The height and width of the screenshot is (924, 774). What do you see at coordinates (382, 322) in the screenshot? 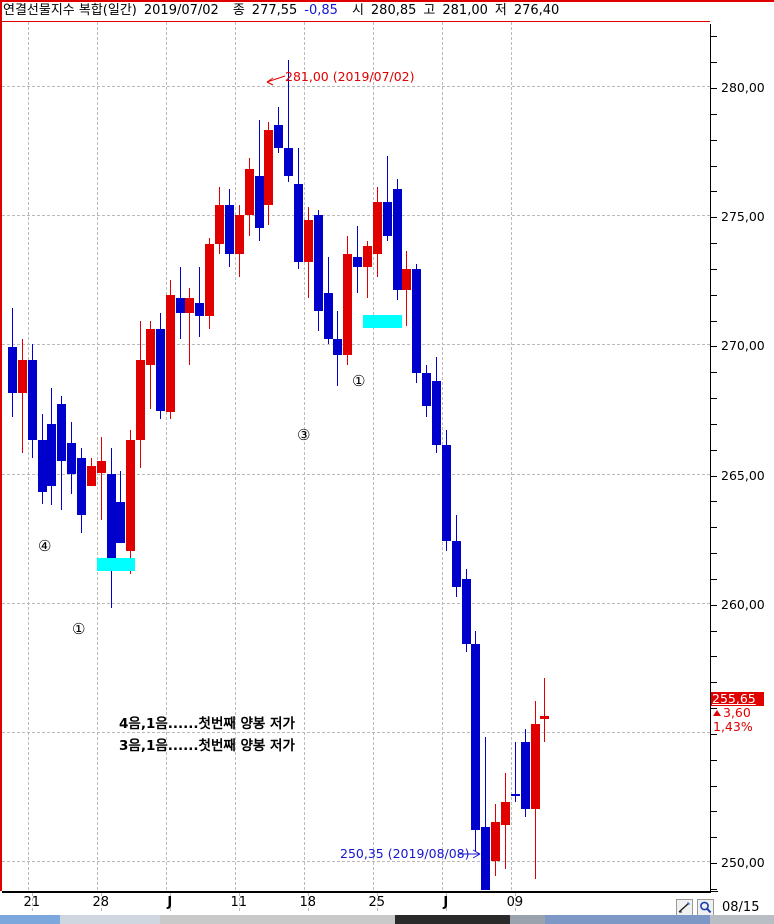
I see `highlight-band` at bounding box center [382, 322].